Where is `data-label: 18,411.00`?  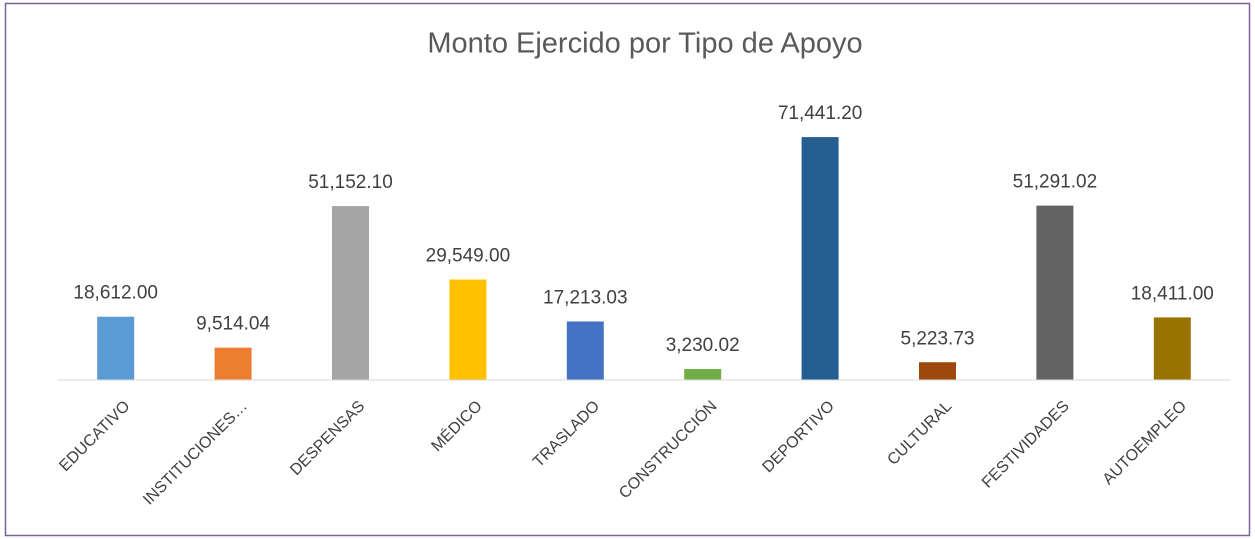
data-label: 18,411.00 is located at coordinates (1172, 293).